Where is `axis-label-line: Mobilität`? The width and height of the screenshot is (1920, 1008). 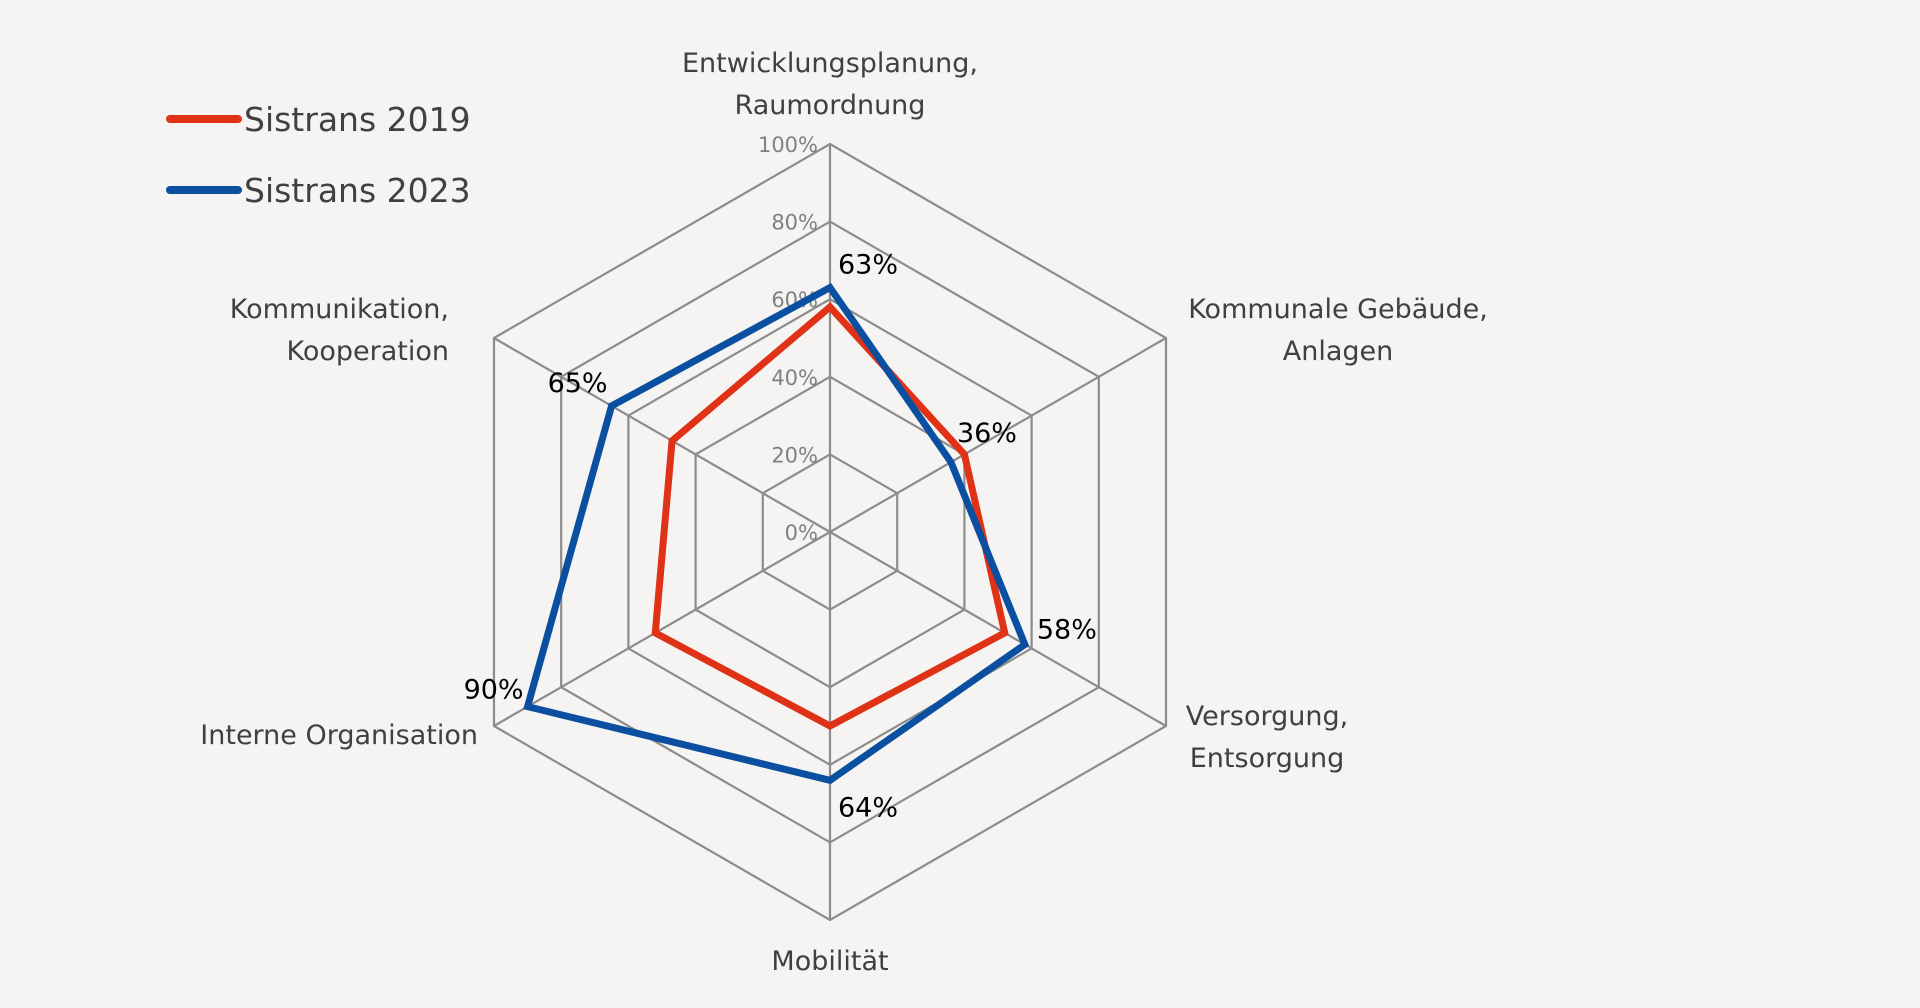
axis-label-line: Mobilität is located at coordinates (829, 961).